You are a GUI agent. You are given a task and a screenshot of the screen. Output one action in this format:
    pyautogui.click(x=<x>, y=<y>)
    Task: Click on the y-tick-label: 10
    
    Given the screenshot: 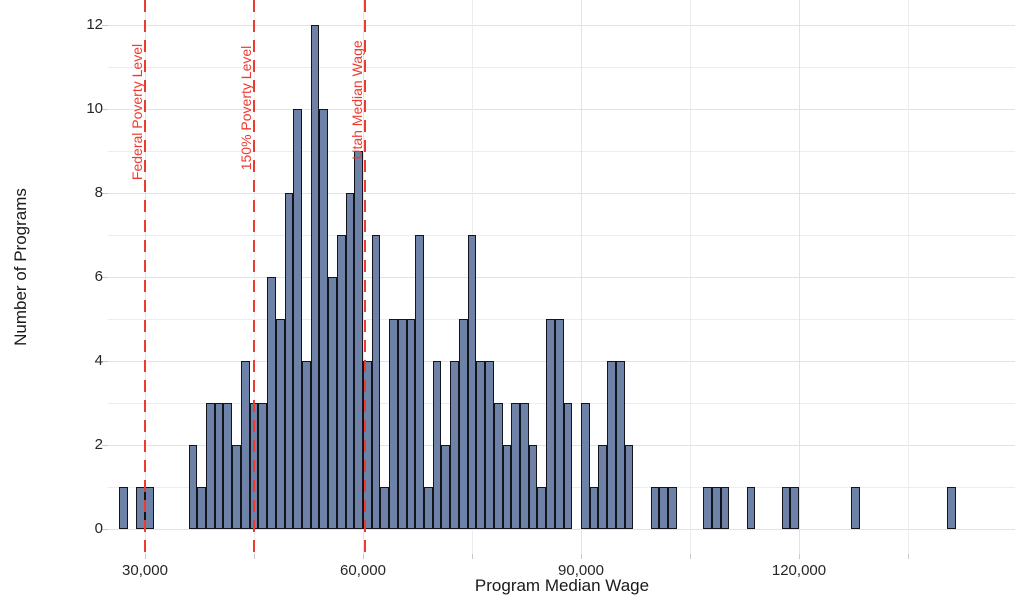 What is the action you would take?
    pyautogui.click(x=94, y=108)
    